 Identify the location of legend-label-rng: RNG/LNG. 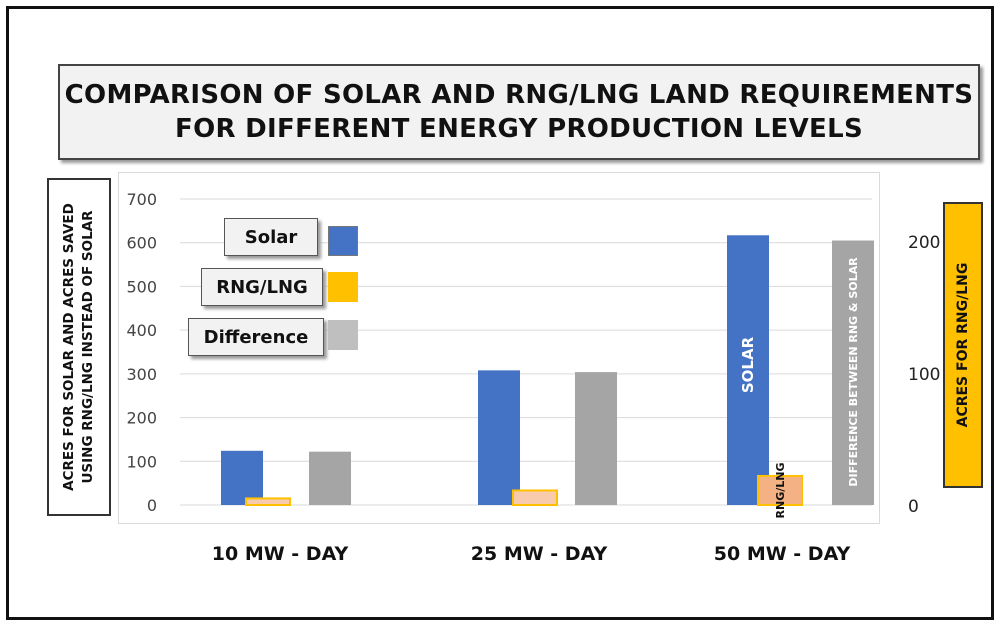
(262, 287).